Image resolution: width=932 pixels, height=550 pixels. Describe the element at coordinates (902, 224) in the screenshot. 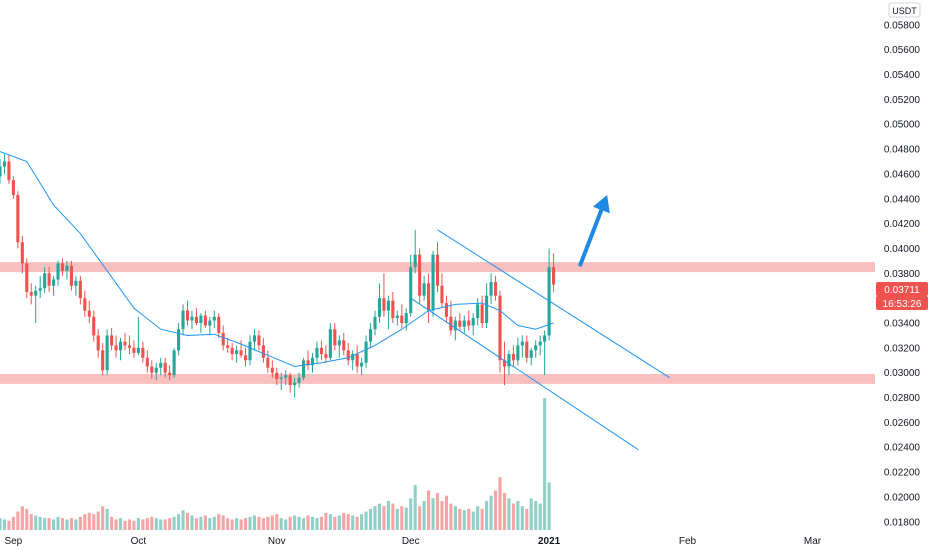

I see `price-tick-label: 0.04200` at that location.